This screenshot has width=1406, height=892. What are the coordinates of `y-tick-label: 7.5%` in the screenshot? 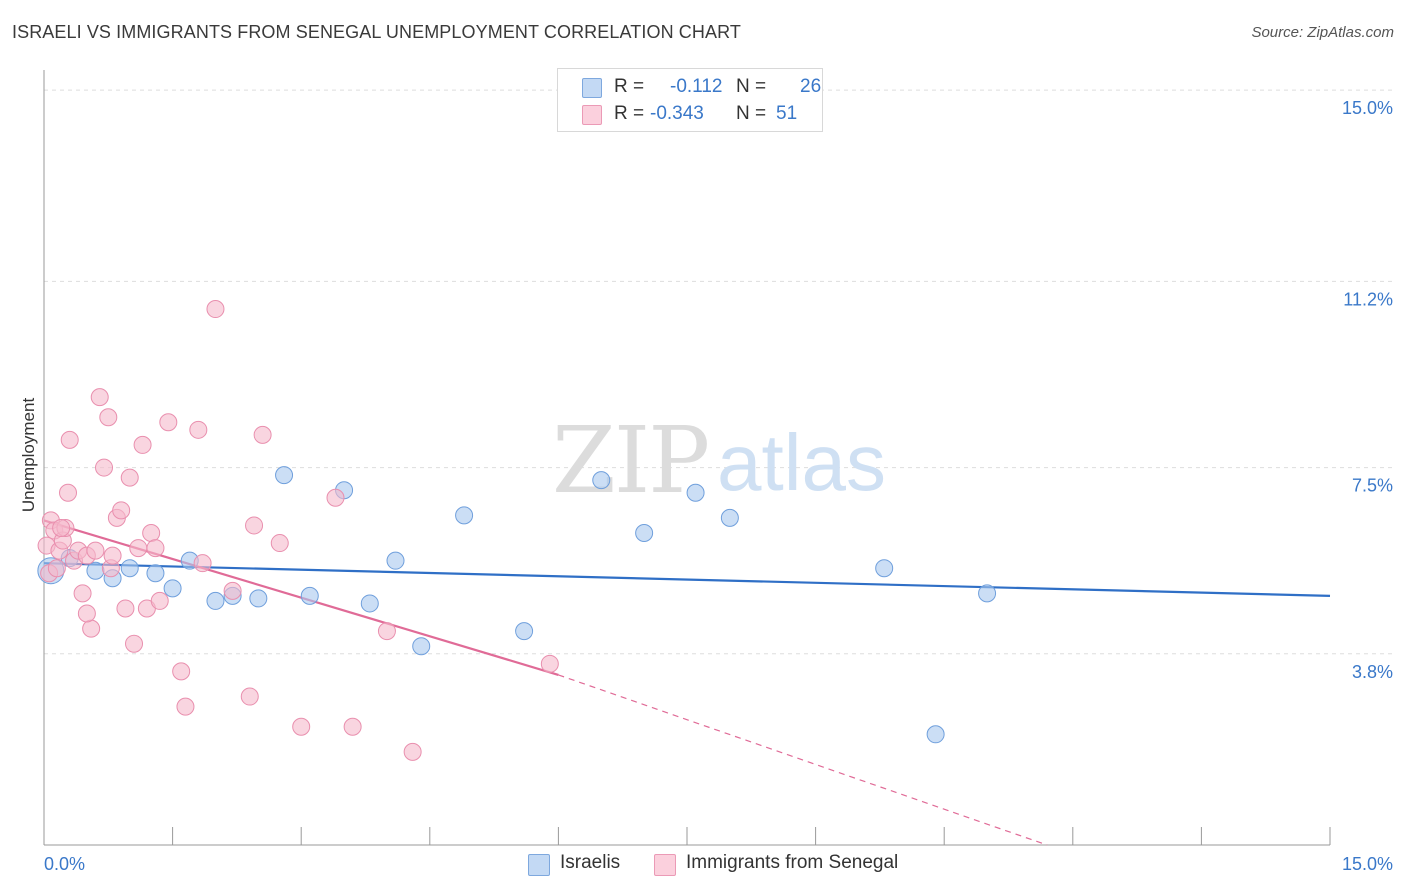 It's located at (1372, 486).